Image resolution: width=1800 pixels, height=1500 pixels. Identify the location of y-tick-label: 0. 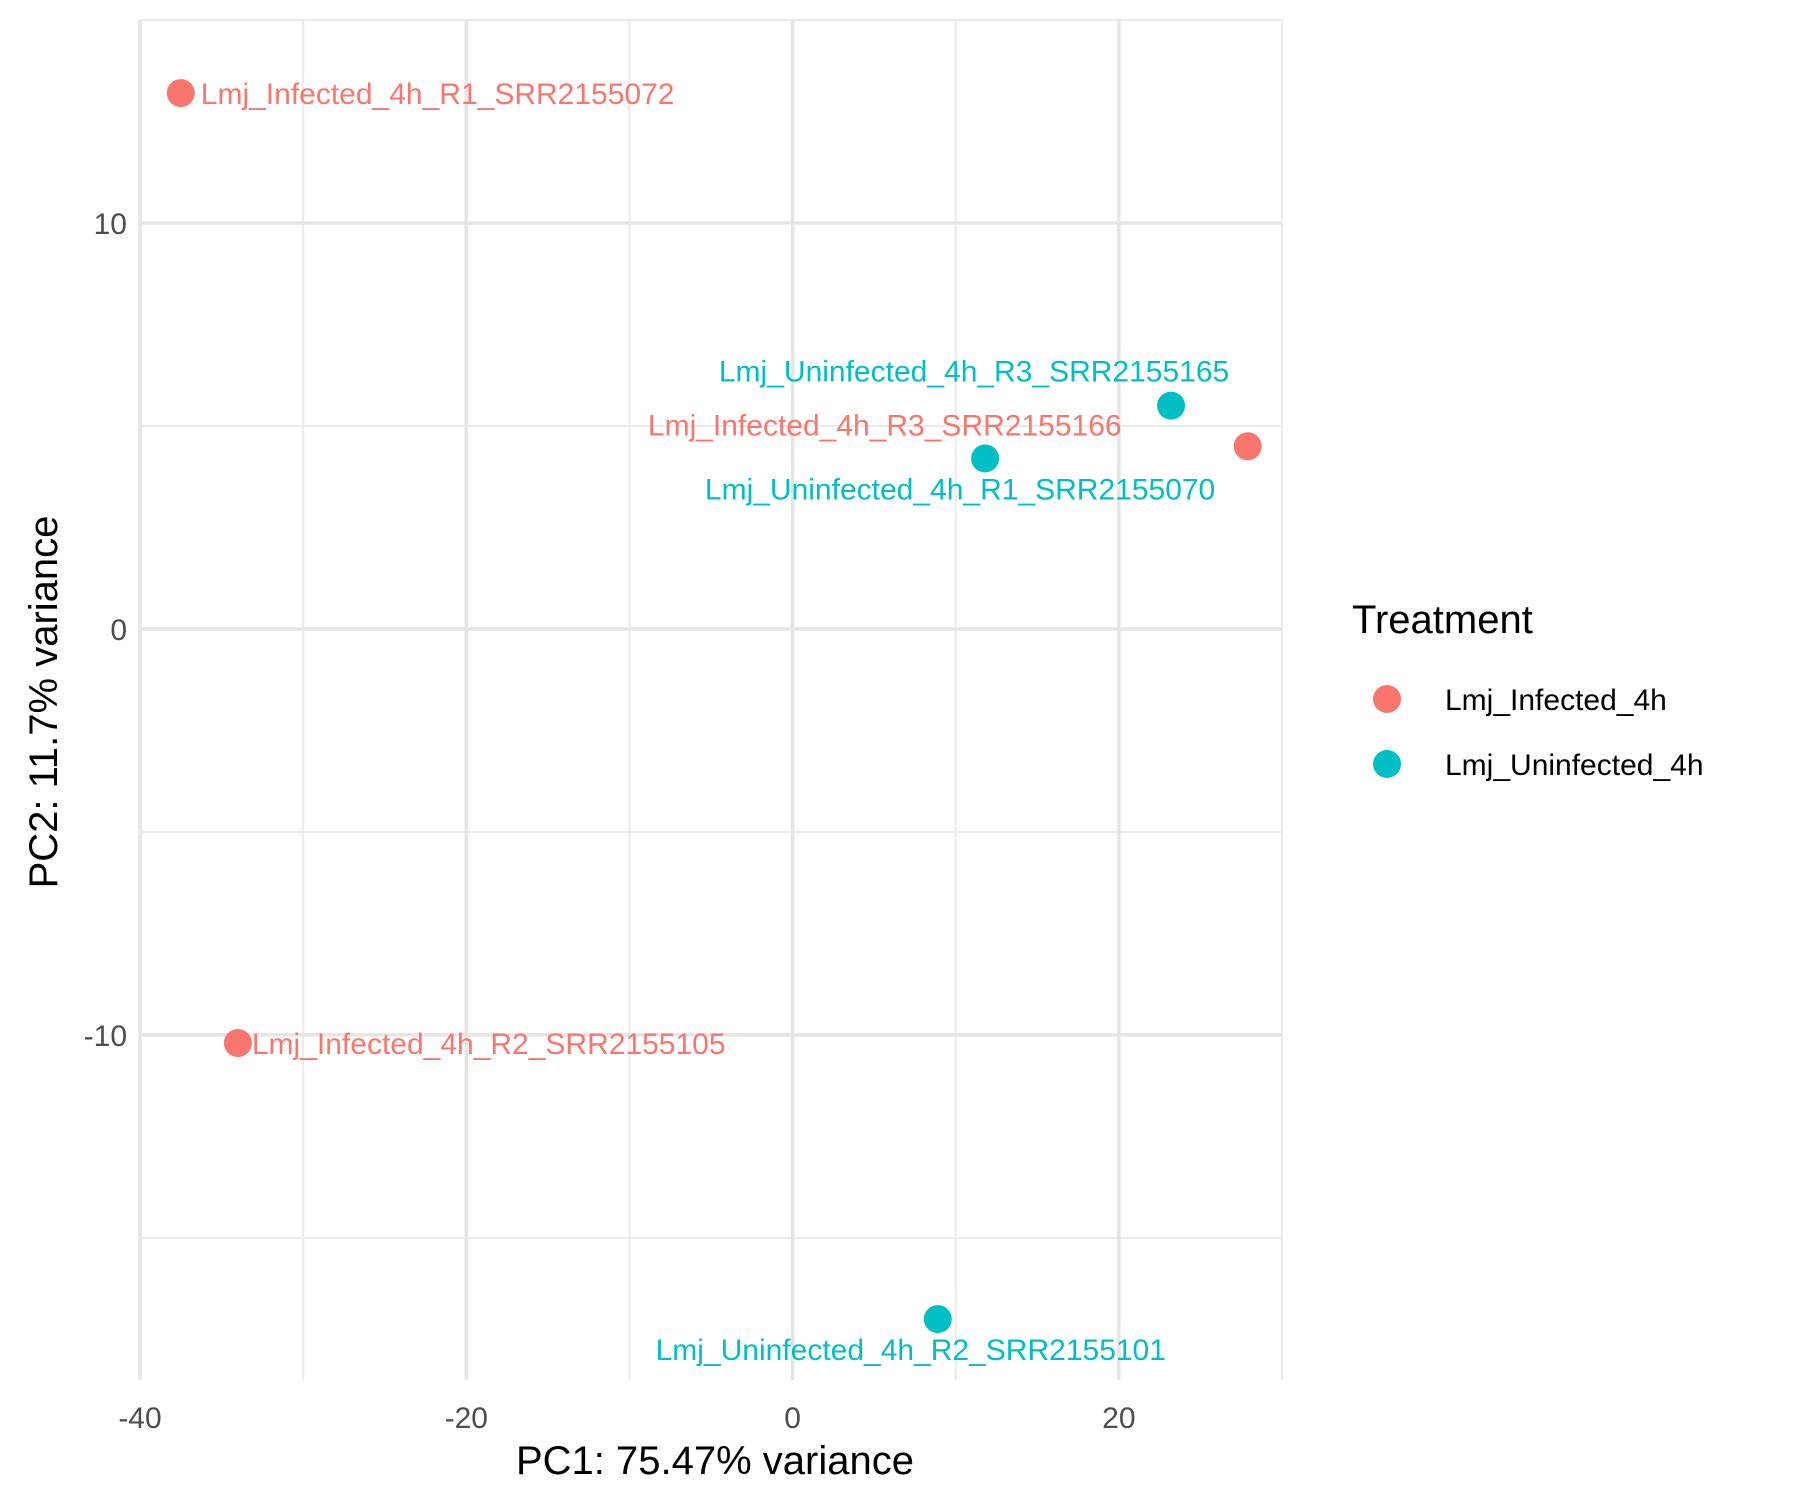
(118, 630).